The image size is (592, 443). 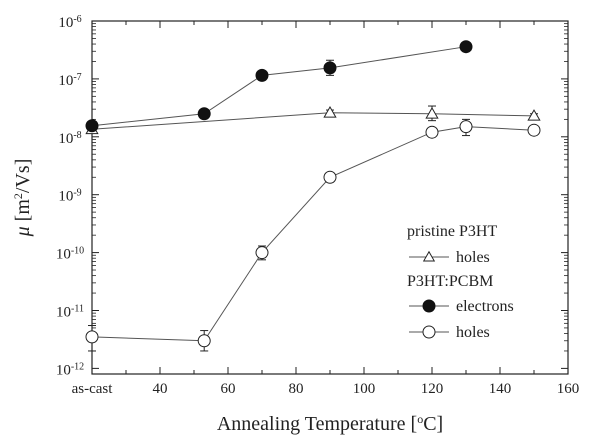 What do you see at coordinates (69, 23) in the screenshot?
I see `y-tick-label: 10⁻⁶` at bounding box center [69, 23].